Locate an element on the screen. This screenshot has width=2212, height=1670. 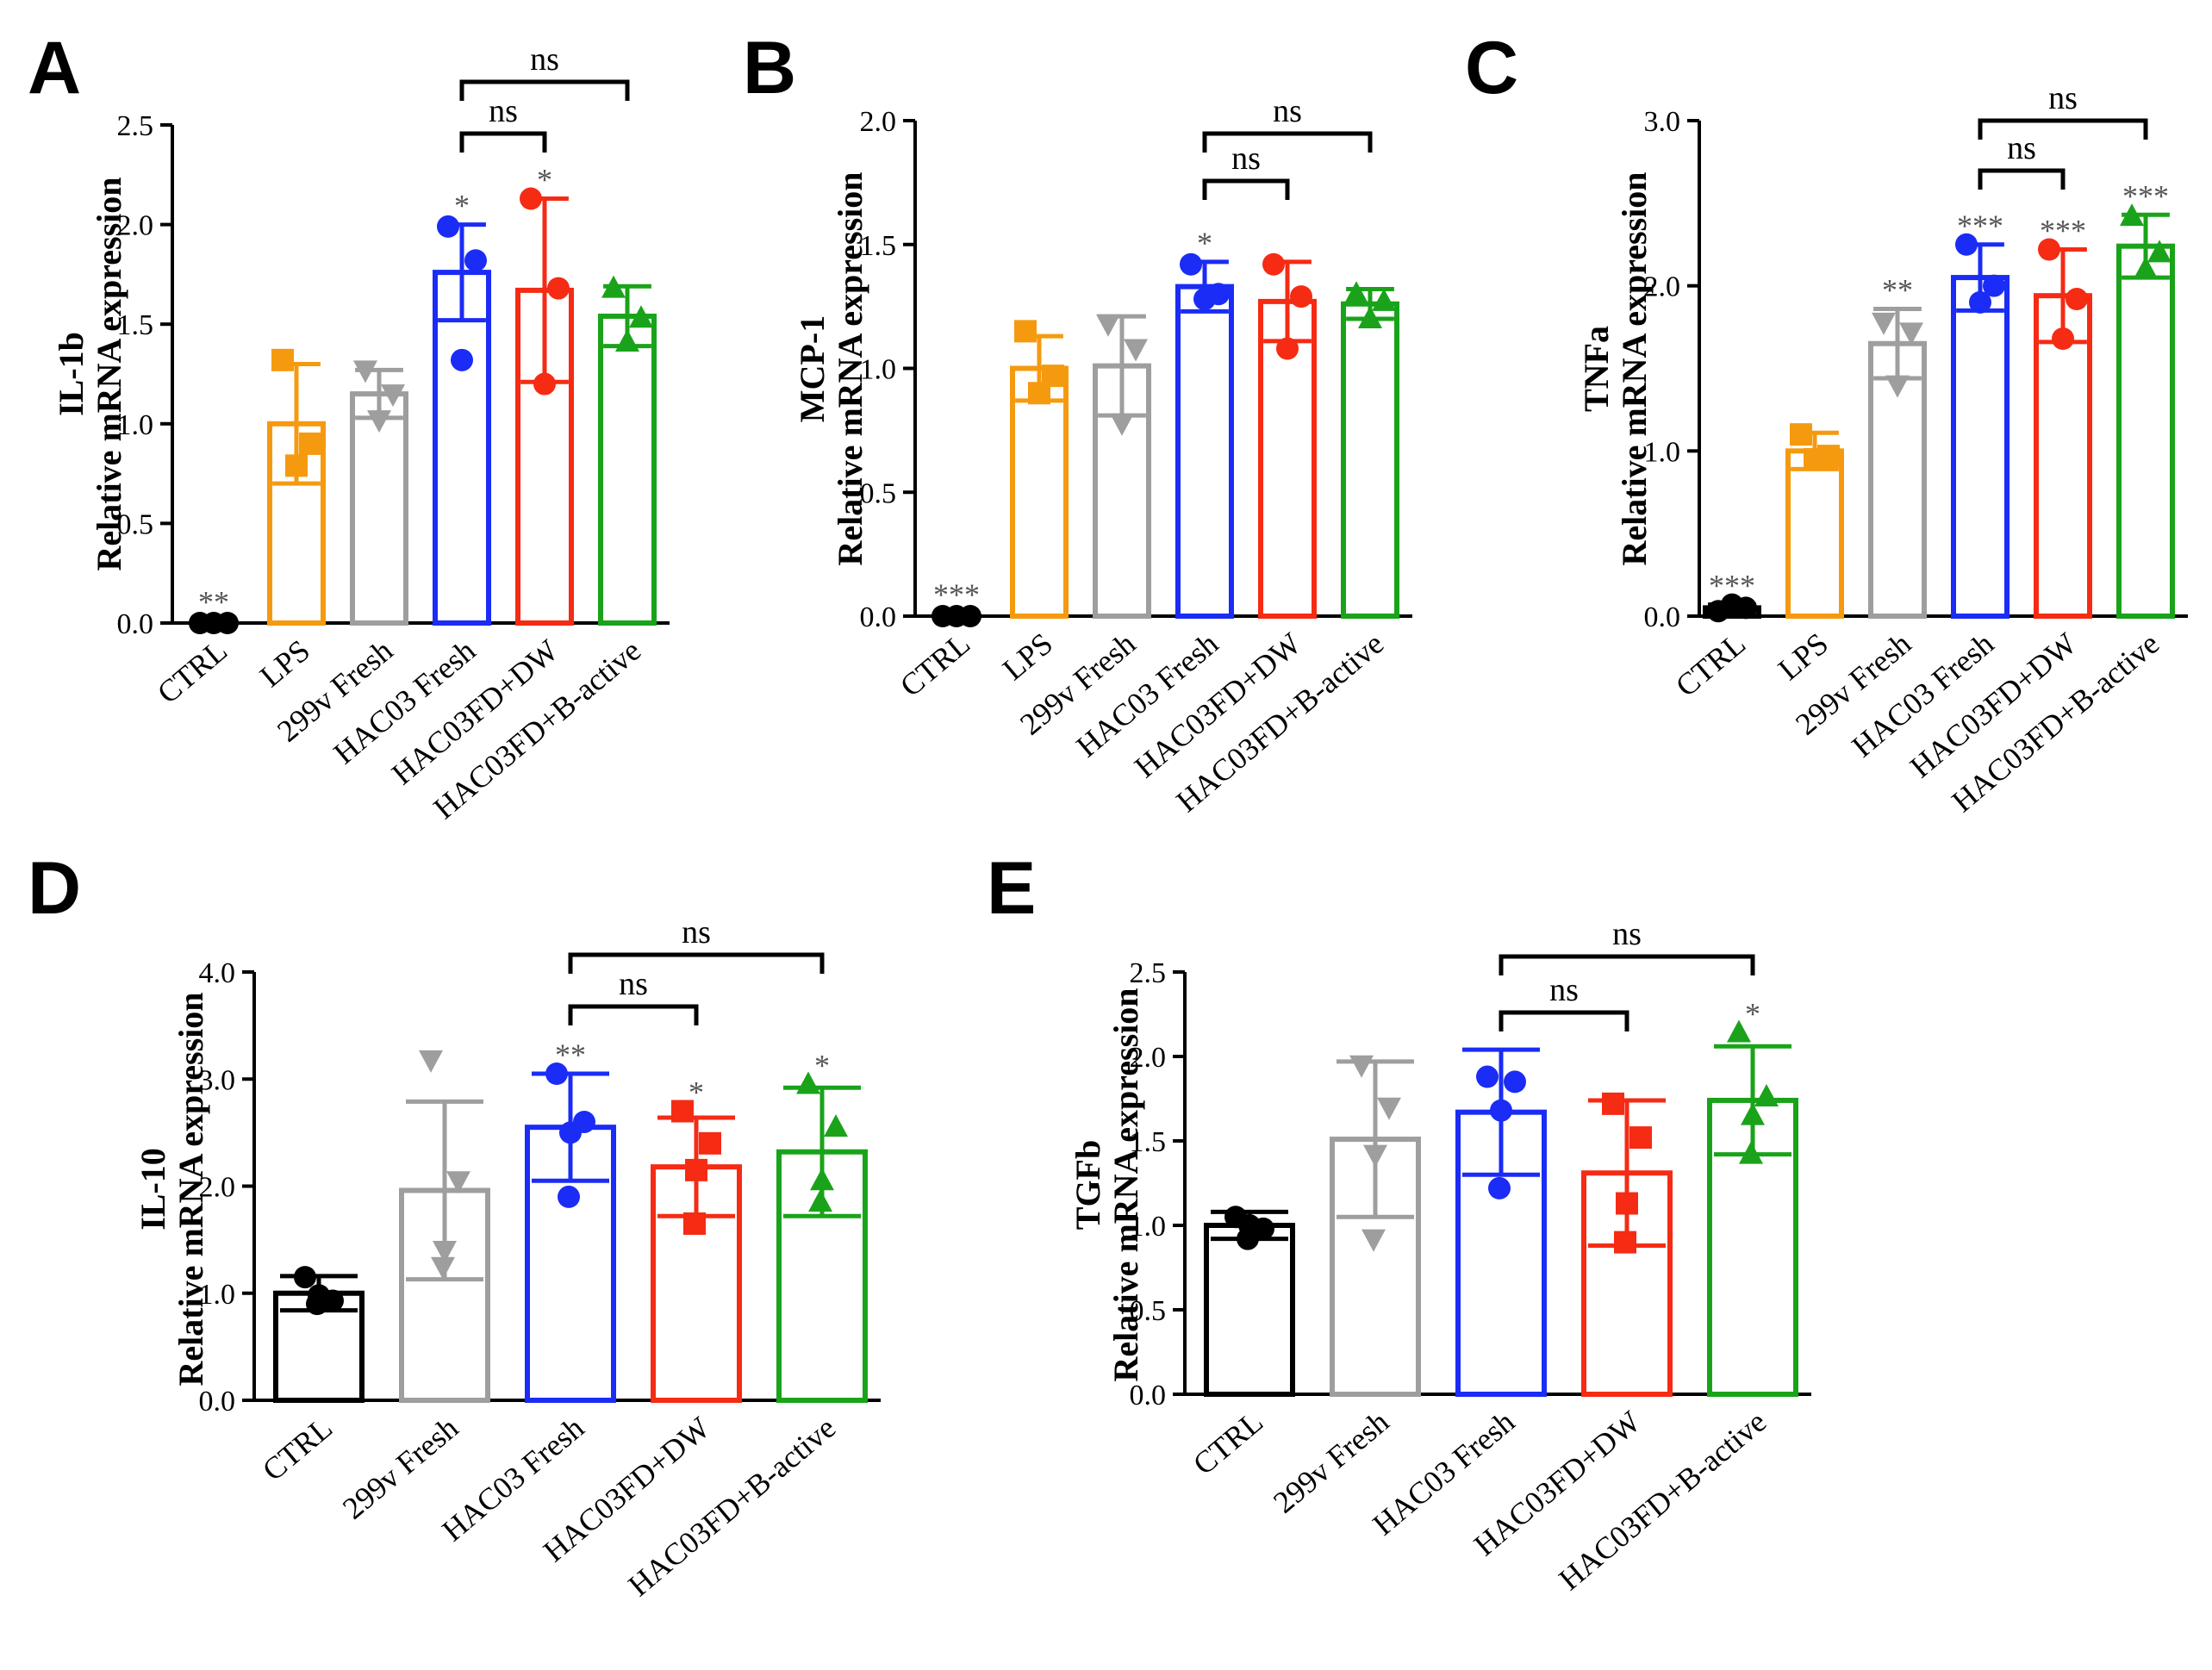
y-axis-subtitle: Relative mRNA expression is located at coordinates (190, 1189).